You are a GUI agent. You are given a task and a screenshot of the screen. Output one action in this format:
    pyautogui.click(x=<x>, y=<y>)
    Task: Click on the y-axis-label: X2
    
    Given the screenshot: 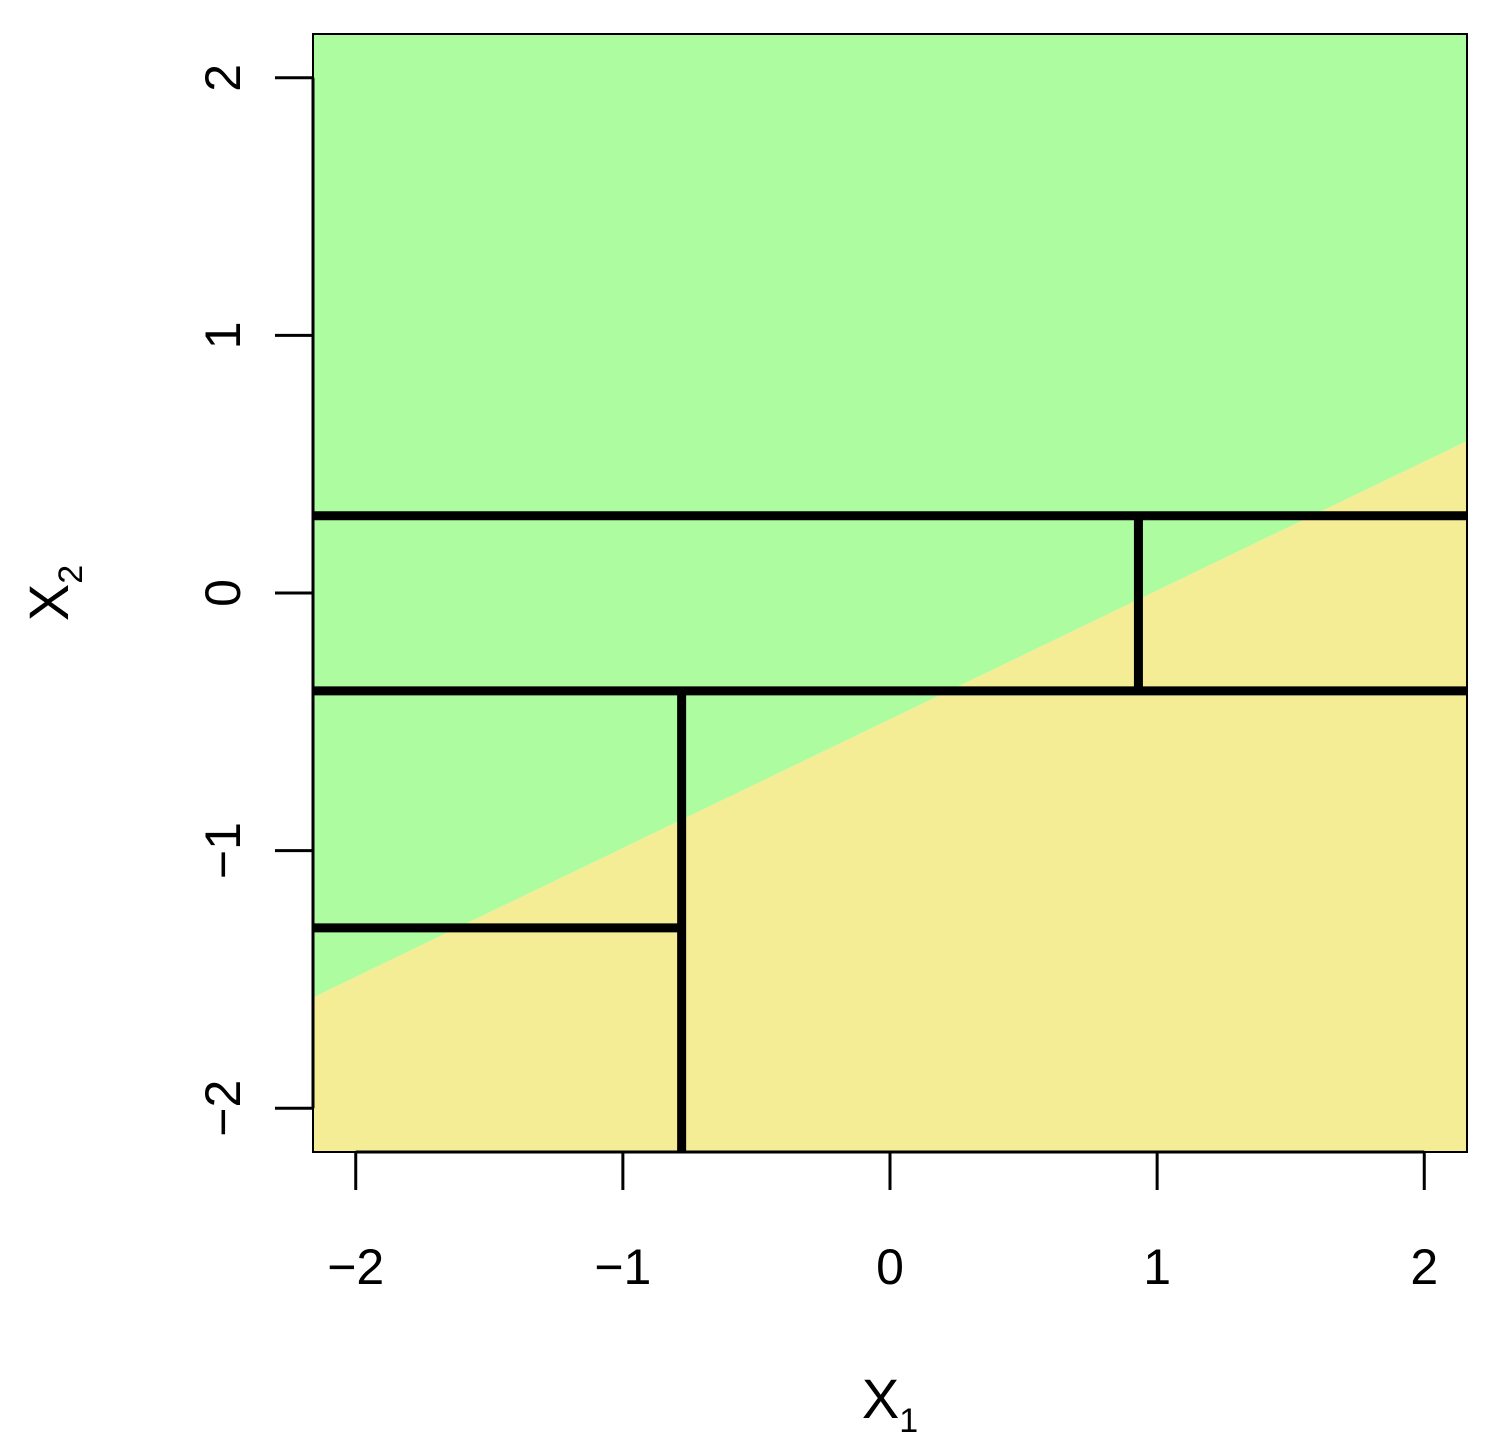 What is the action you would take?
    pyautogui.click(x=53, y=593)
    